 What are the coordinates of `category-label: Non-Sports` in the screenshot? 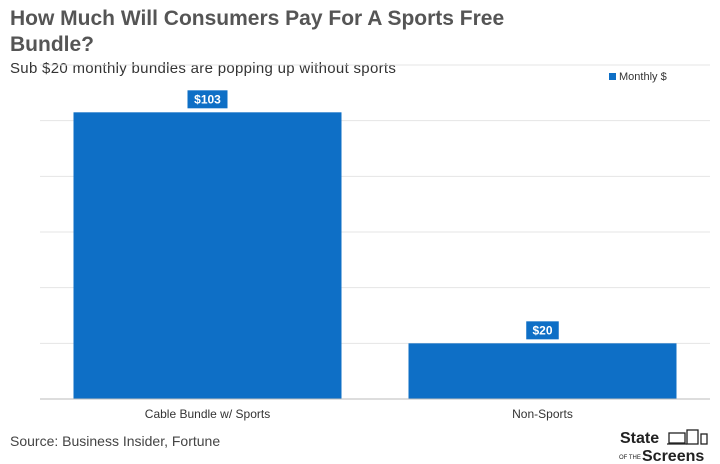 It's located at (542, 414).